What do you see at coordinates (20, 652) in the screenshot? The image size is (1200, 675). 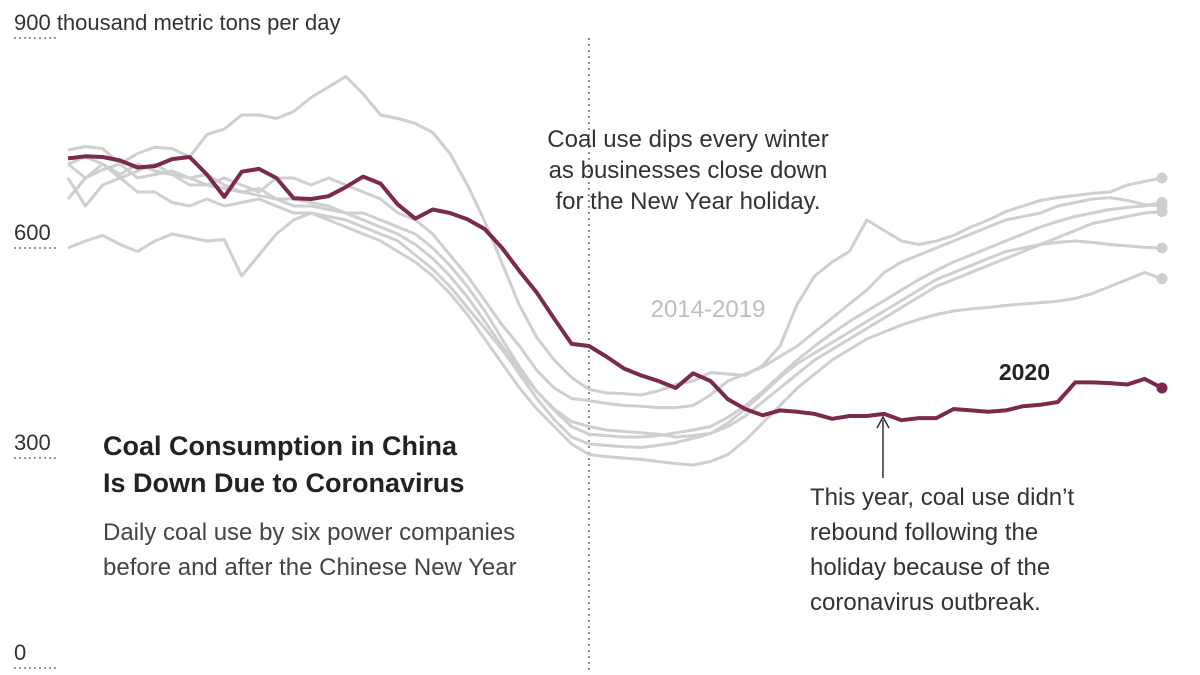 I see `y-tick-label-0: 0` at bounding box center [20, 652].